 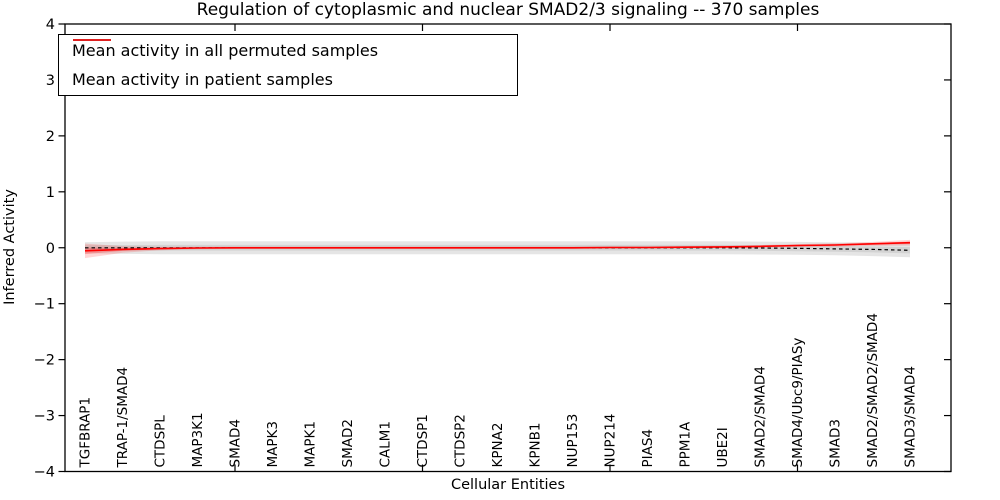 I want to click on confidence-bands, so click(x=497, y=249).